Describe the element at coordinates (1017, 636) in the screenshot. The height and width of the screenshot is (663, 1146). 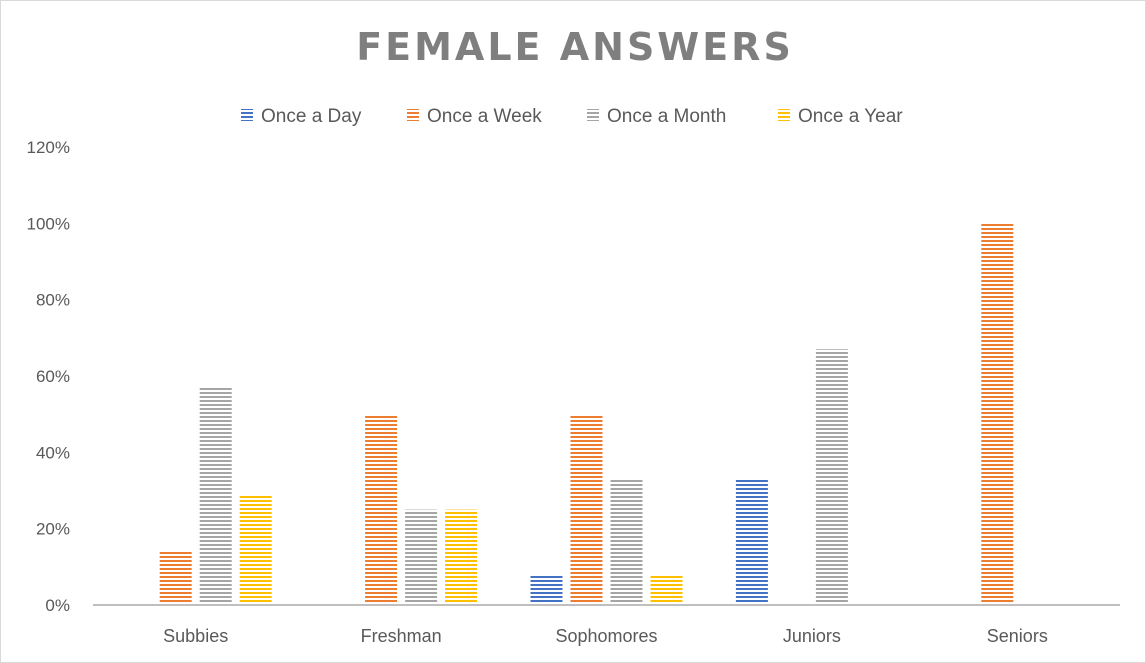
I see `x-category-label: Seniors` at that location.